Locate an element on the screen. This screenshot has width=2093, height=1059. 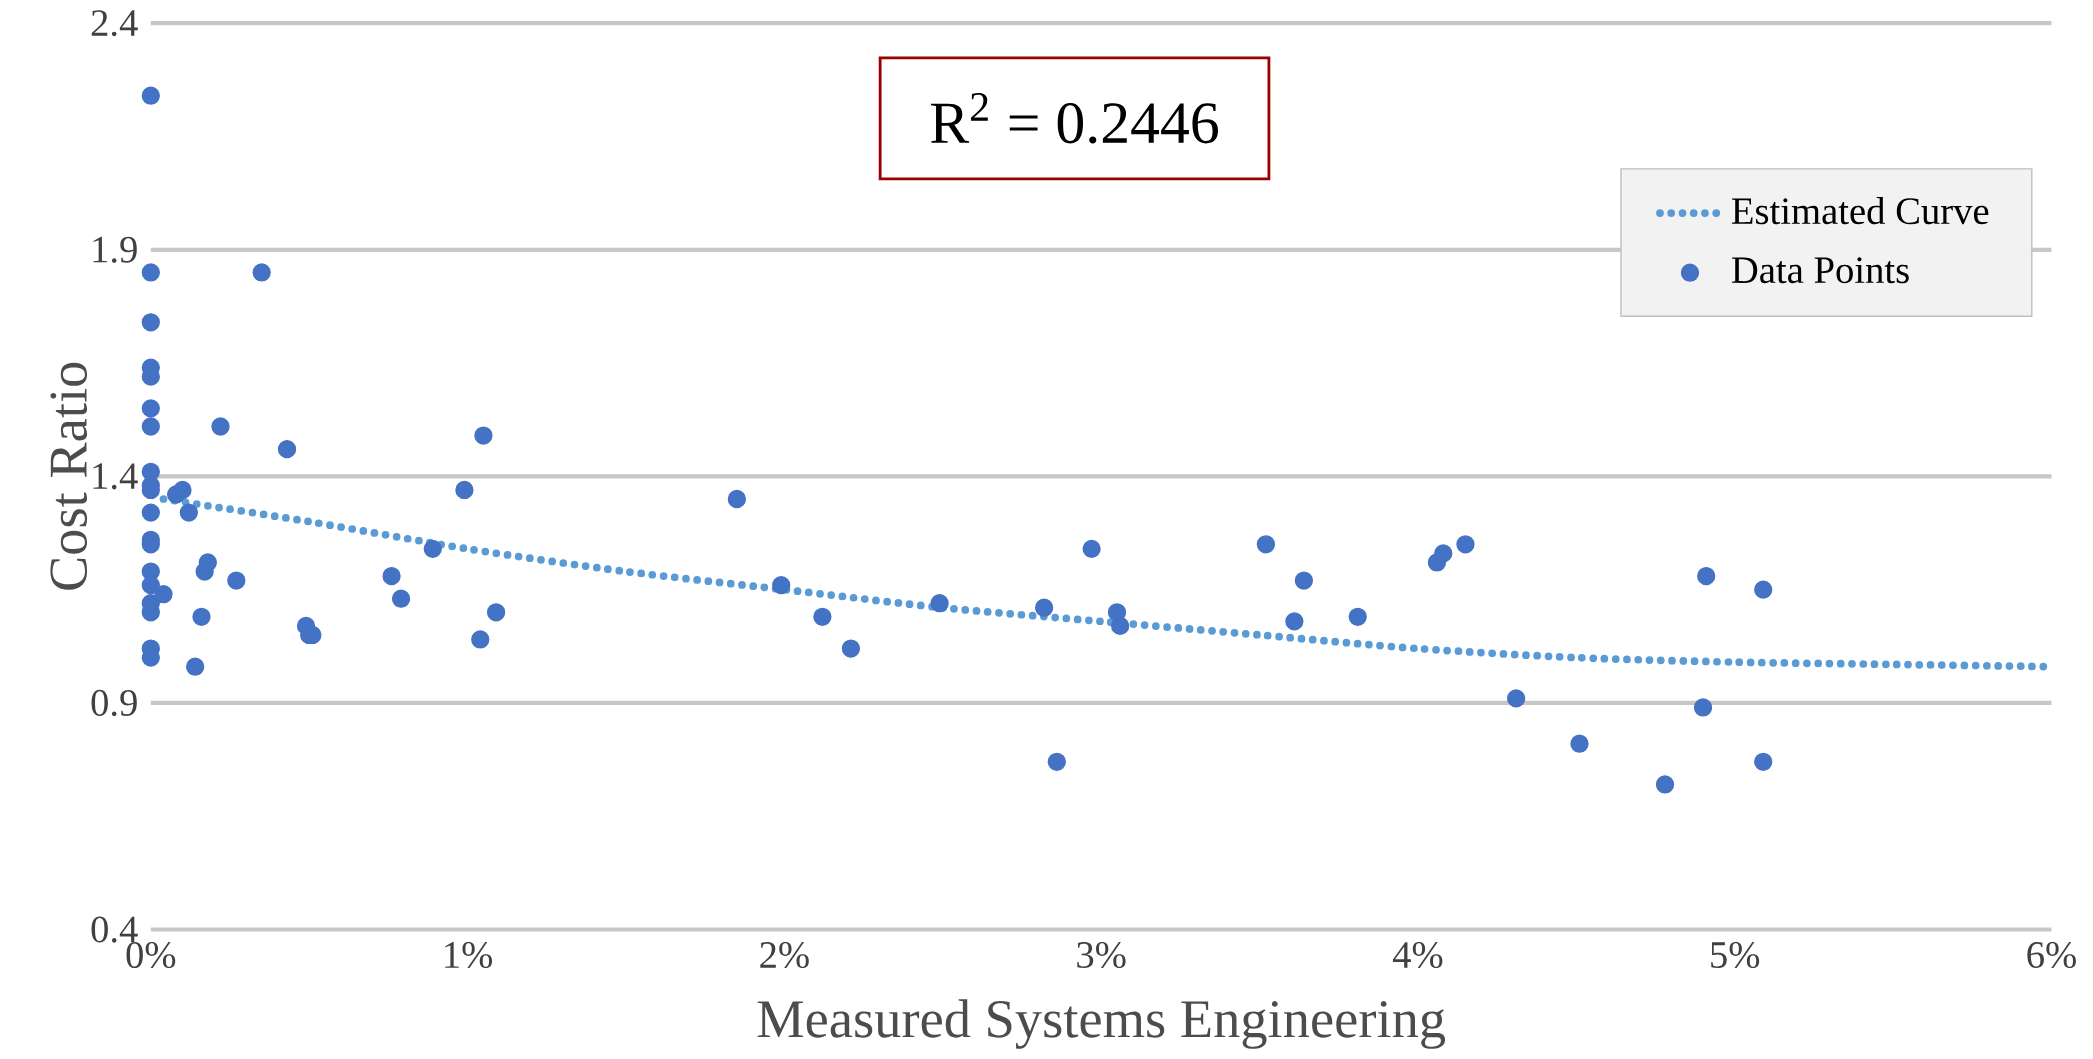
y-tick-label: 2.4 is located at coordinates (114, 23).